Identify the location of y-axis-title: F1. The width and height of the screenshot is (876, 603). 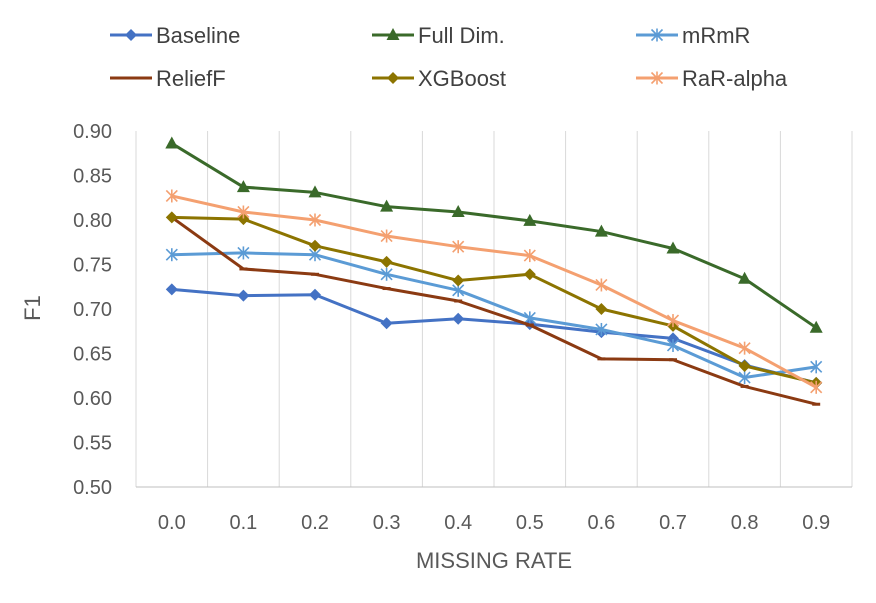
(32, 308).